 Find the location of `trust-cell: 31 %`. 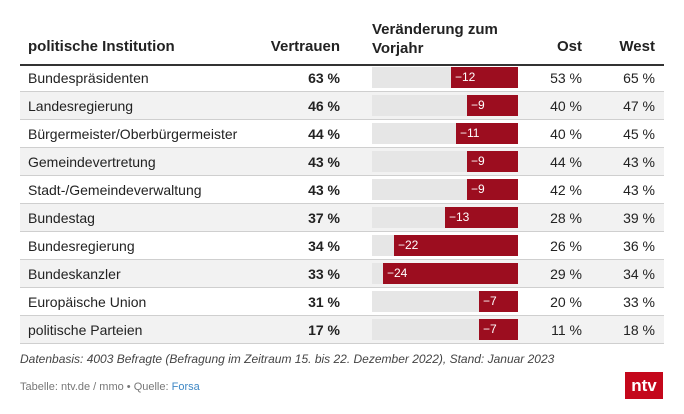

trust-cell: 31 % is located at coordinates (324, 302).